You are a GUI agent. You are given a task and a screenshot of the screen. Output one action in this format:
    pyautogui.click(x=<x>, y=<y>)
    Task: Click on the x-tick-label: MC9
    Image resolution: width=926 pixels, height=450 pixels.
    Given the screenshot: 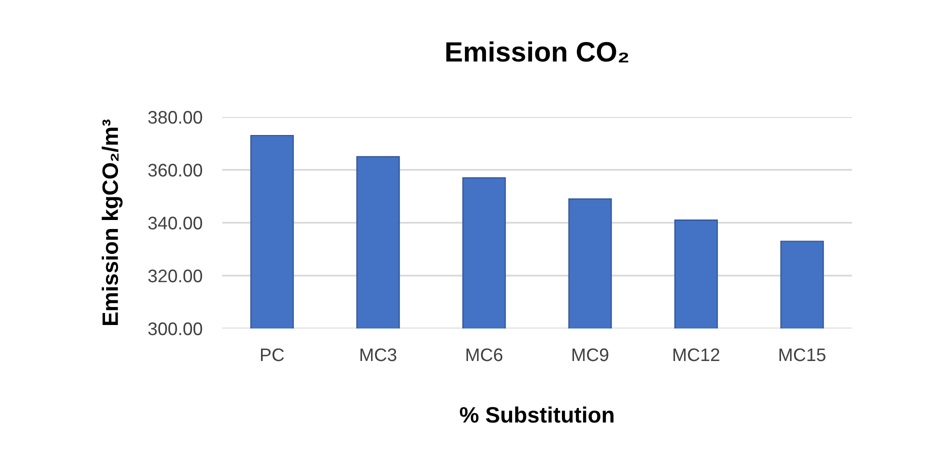 What is the action you would take?
    pyautogui.click(x=590, y=355)
    